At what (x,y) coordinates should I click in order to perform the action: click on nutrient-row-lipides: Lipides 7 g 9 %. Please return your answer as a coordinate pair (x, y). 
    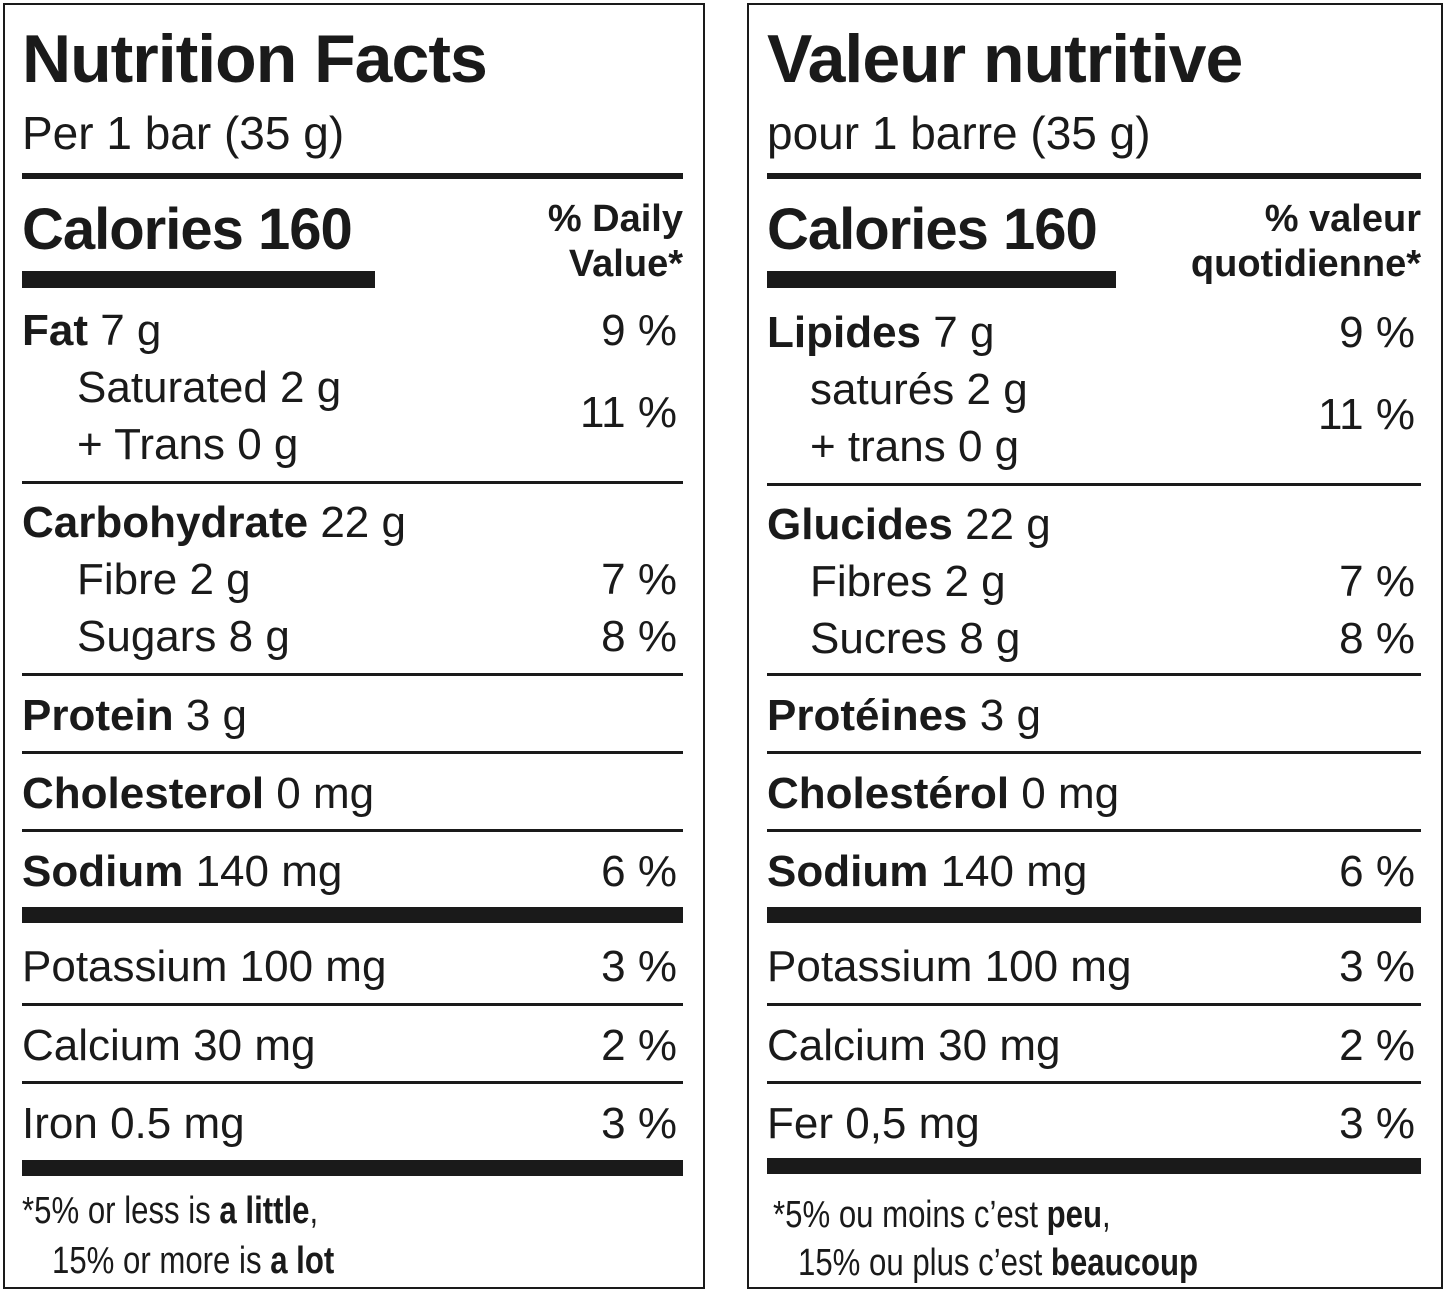
    Looking at the image, I should click on (1091, 332).